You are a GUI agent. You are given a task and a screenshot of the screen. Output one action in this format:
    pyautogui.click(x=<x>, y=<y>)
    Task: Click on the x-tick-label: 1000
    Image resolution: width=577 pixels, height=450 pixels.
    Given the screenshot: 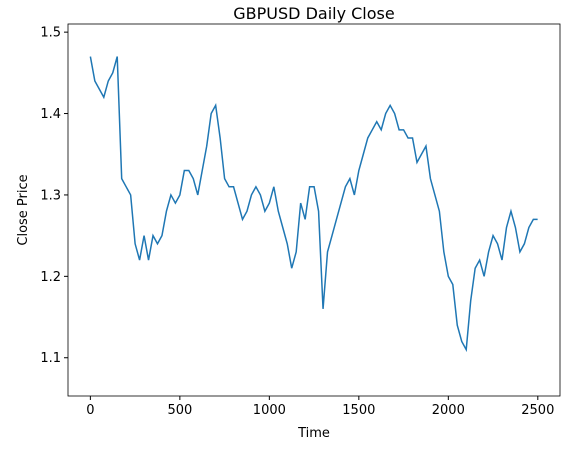 What is the action you would take?
    pyautogui.click(x=269, y=410)
    